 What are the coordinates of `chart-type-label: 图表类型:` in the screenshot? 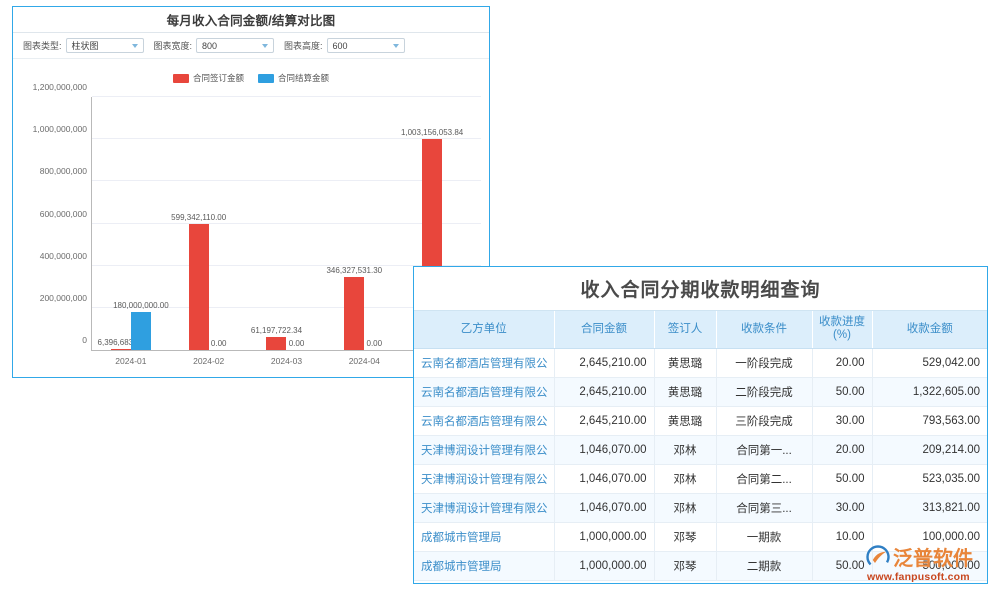 It's located at (42, 46).